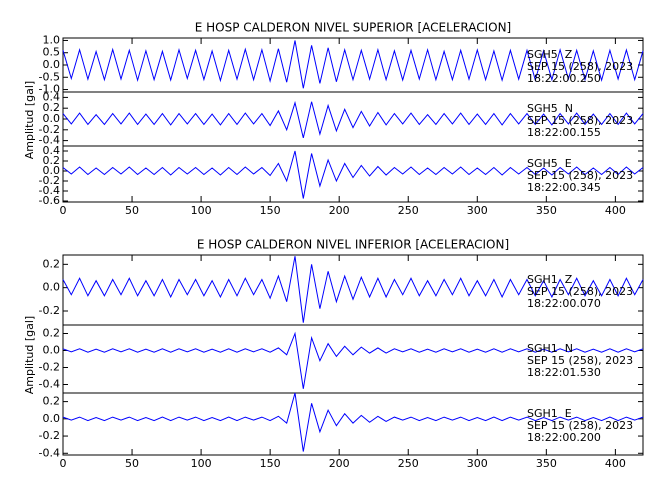 This screenshot has height=500, width=650. I want to click on station-label: SGH1 Z, so click(550, 279).